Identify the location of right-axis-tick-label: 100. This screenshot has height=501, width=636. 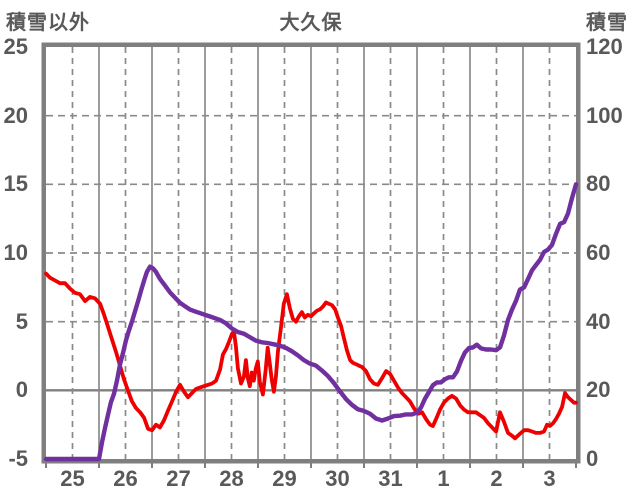
(604, 115).